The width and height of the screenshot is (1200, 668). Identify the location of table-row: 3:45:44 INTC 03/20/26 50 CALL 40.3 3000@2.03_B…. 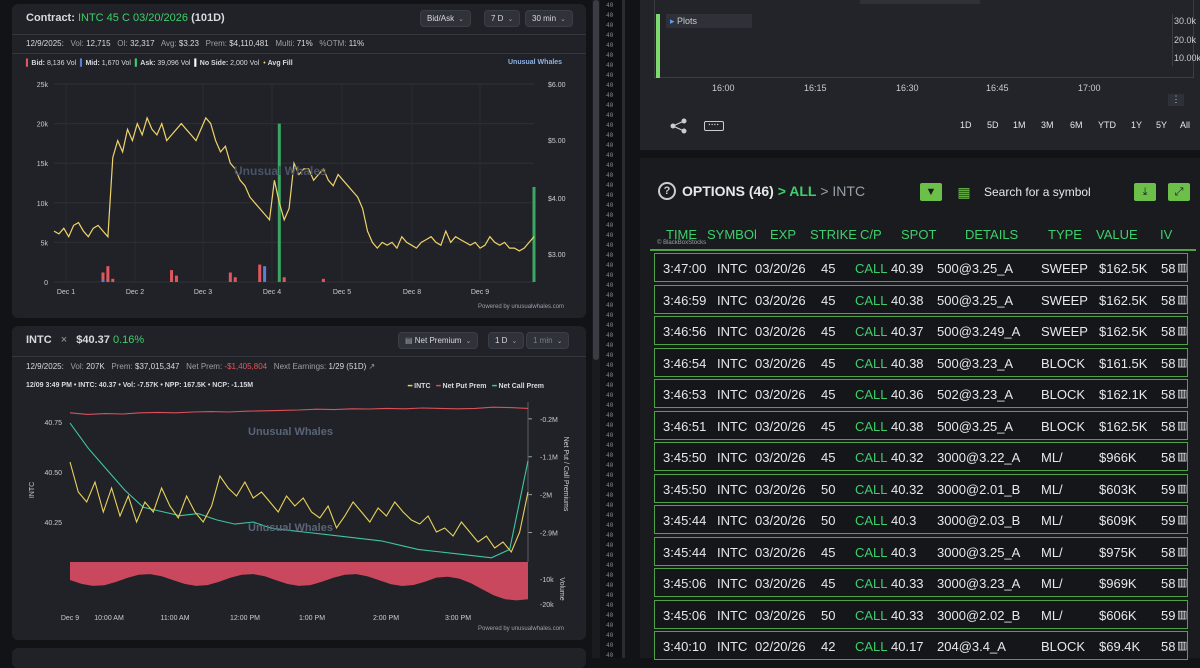
(921, 519).